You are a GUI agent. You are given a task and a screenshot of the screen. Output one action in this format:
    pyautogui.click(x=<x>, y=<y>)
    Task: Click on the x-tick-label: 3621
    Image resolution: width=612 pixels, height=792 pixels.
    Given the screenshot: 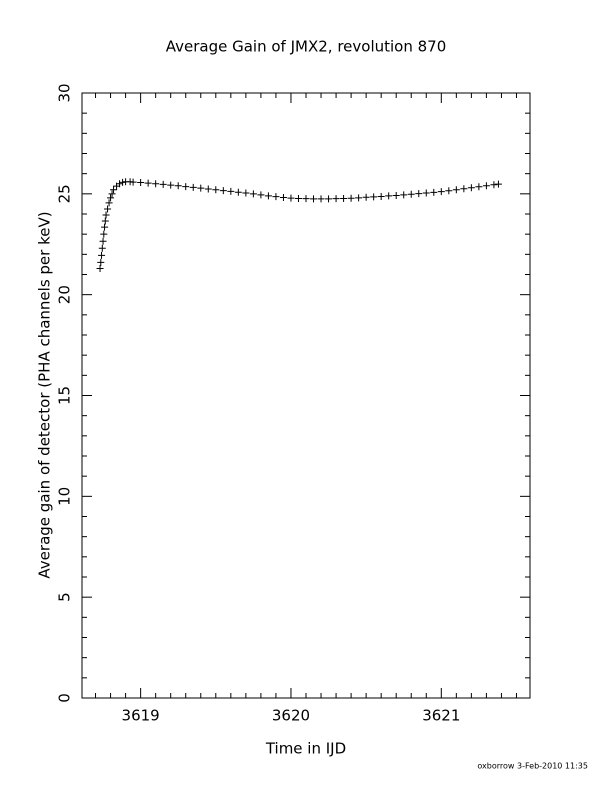 What is the action you would take?
    pyautogui.click(x=441, y=716)
    